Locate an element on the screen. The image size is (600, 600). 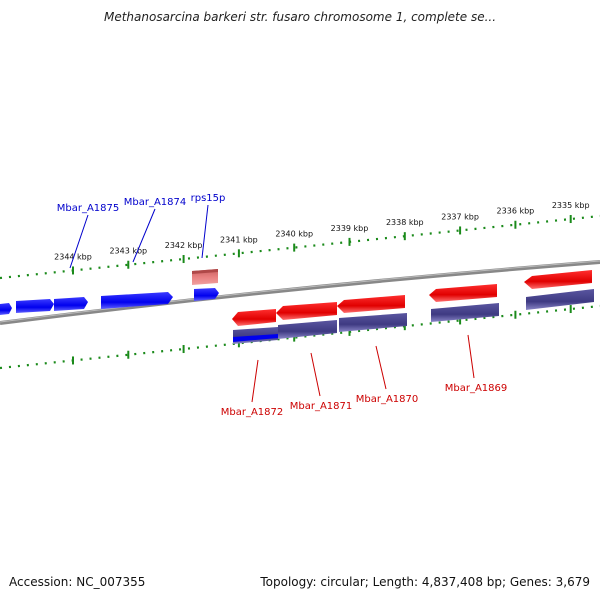
ruler-tick-label: 2338 kbp is located at coordinates (405, 222).